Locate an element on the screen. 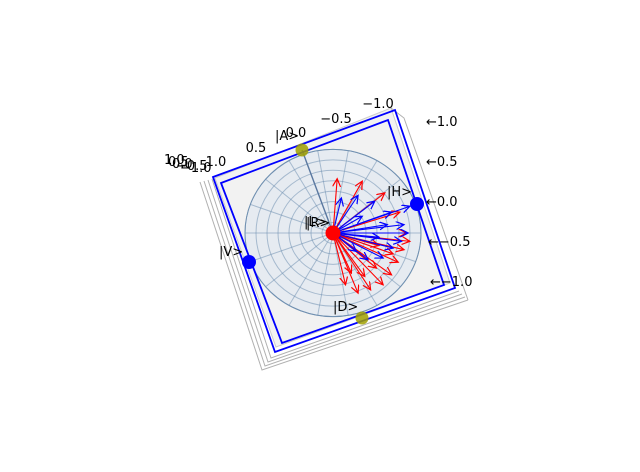 The width and height of the screenshot is (640, 472). x-tick-label: −1.0 is located at coordinates (378, 104).